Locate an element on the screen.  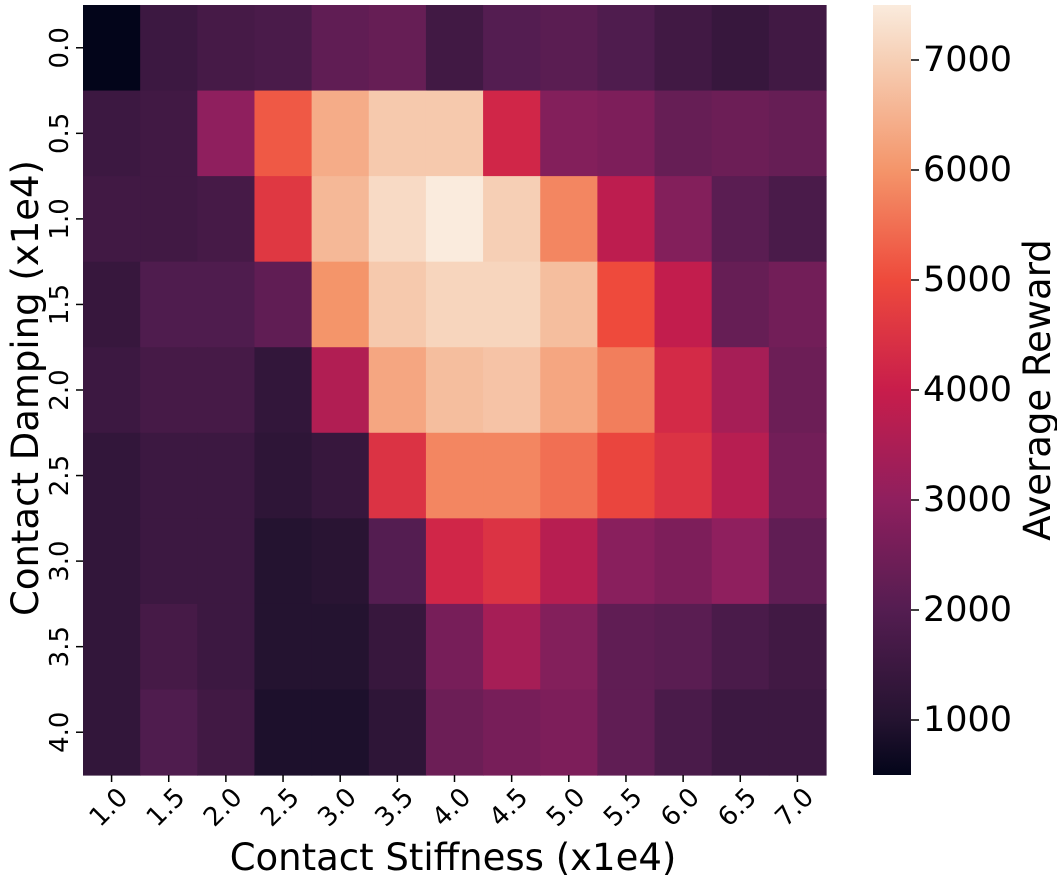
x-tick-label: 4.0 is located at coordinates (452, 807).